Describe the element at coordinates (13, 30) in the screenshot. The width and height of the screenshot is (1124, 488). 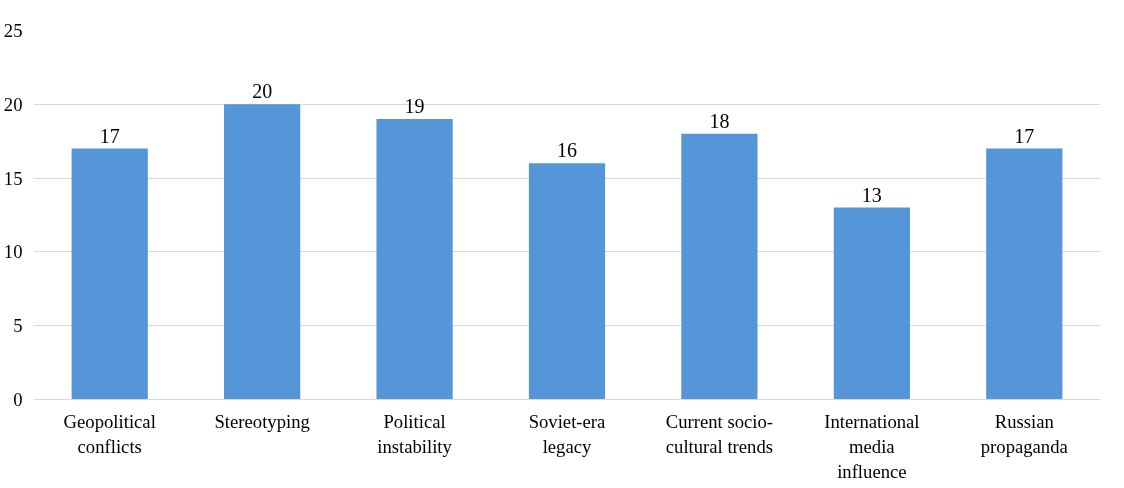
I see `y-tick-label: 25` at that location.